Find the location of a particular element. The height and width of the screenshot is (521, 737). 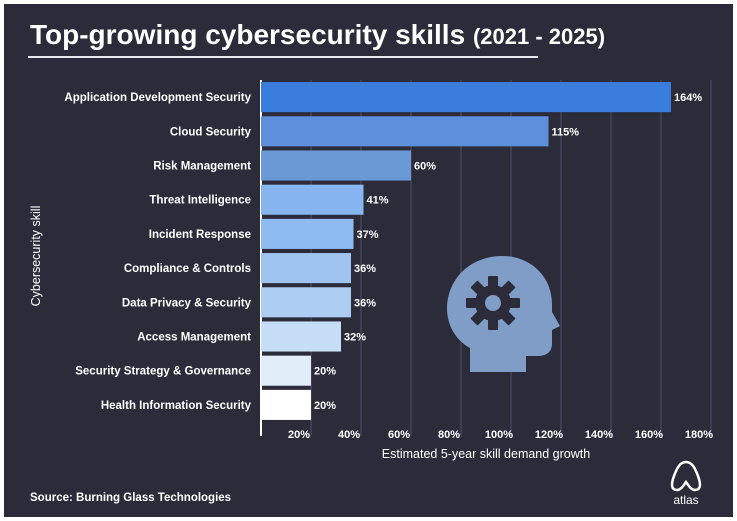

category-label: Application Development Security is located at coordinates (157, 98).